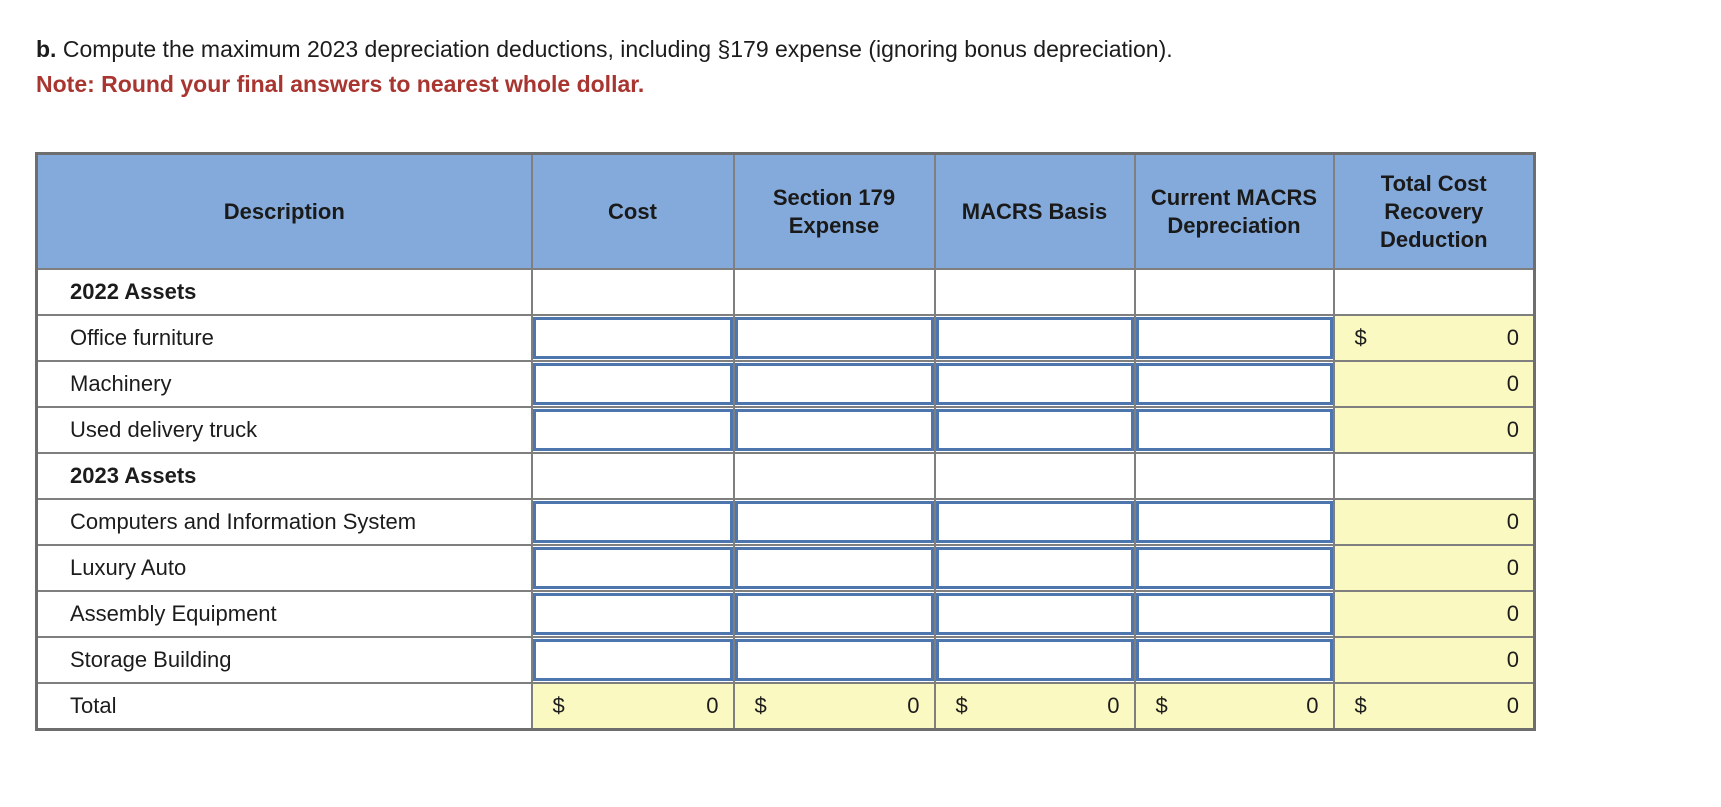 This screenshot has height=807, width=1721. I want to click on description-cell: Luxury Auto, so click(284, 568).